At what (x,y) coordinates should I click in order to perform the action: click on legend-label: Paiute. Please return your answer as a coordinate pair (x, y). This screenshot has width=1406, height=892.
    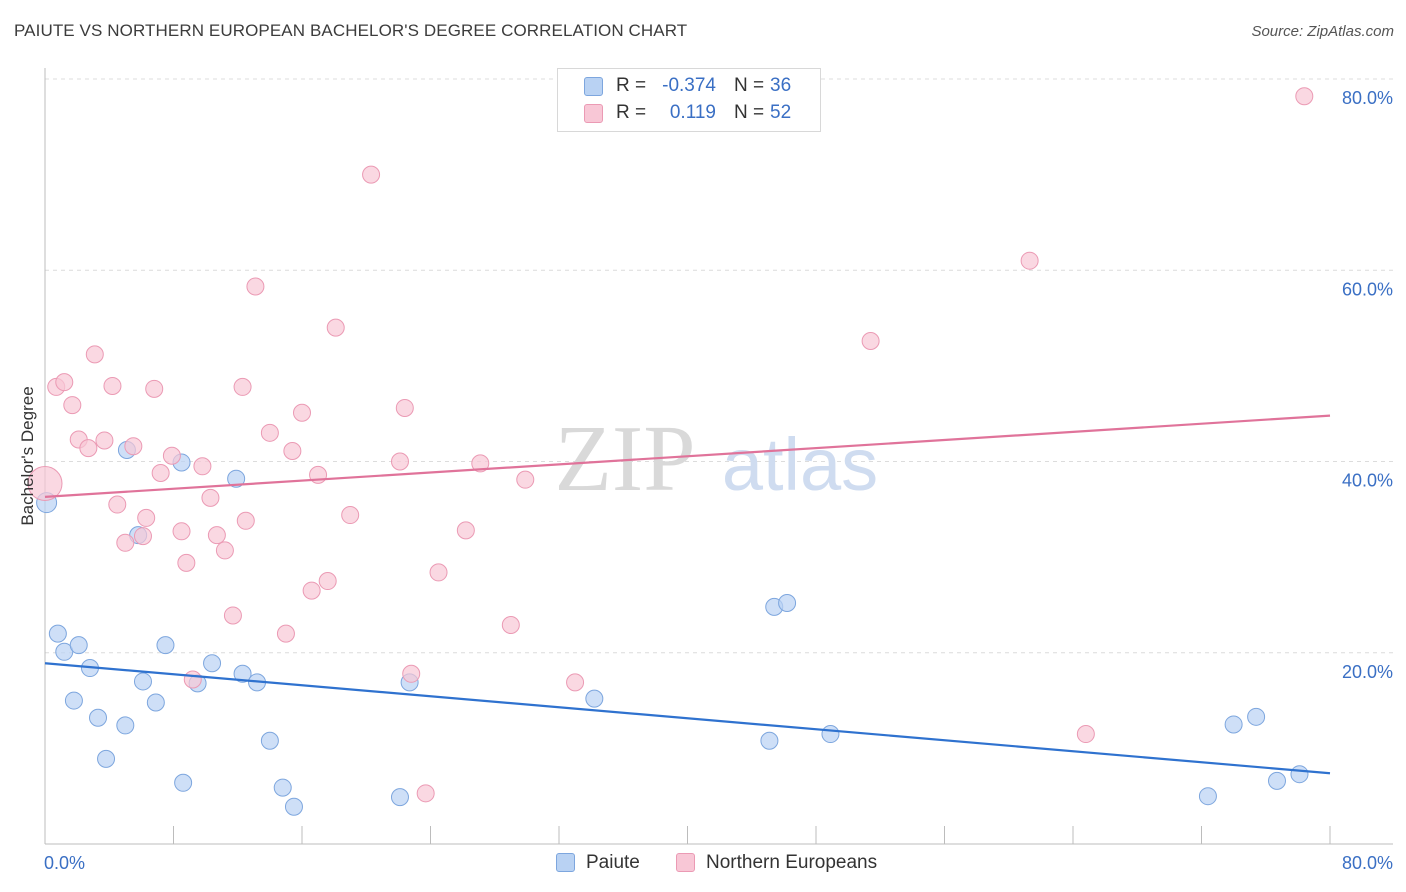
    Looking at the image, I should click on (613, 862).